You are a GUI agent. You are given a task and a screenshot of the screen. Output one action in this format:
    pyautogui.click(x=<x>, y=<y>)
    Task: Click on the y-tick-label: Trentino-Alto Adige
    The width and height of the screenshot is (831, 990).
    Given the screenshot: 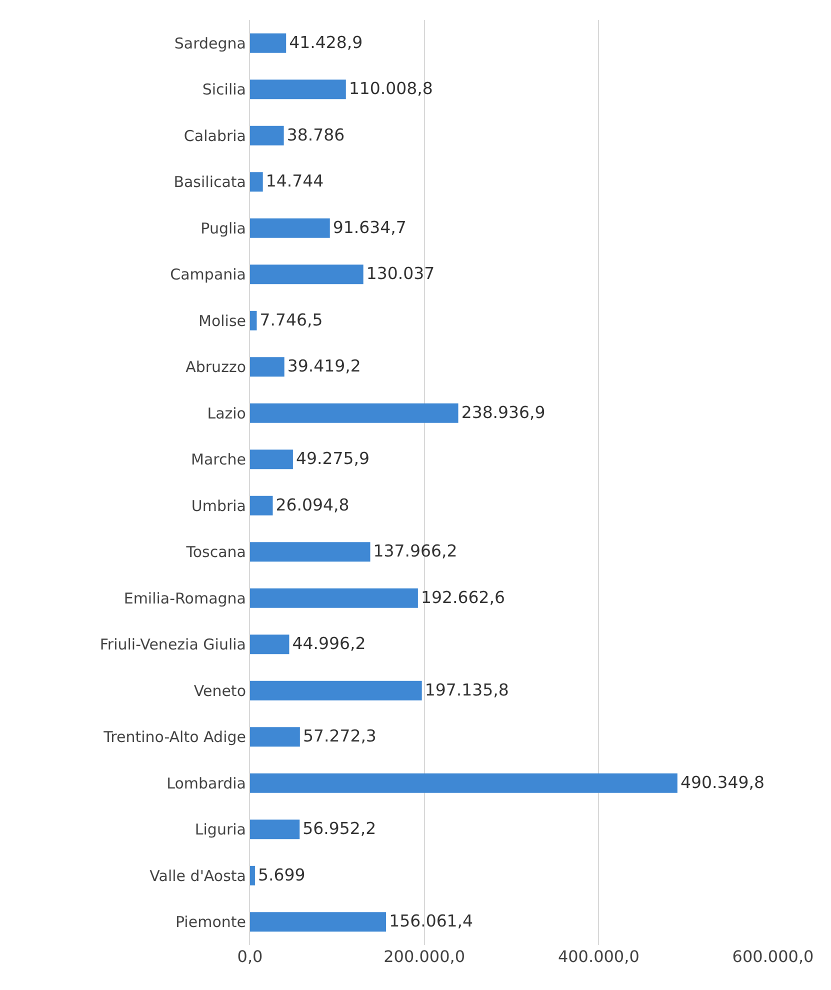 What is the action you would take?
    pyautogui.click(x=174, y=737)
    